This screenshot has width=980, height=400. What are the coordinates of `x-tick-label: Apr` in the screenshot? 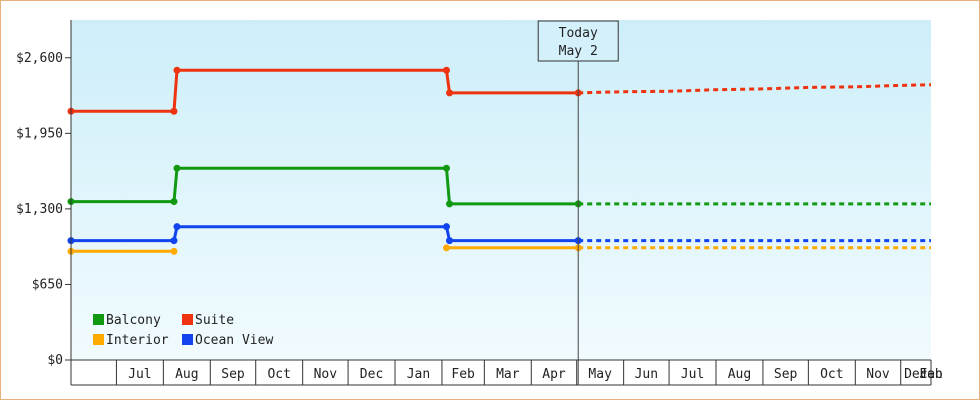 It's located at (554, 374).